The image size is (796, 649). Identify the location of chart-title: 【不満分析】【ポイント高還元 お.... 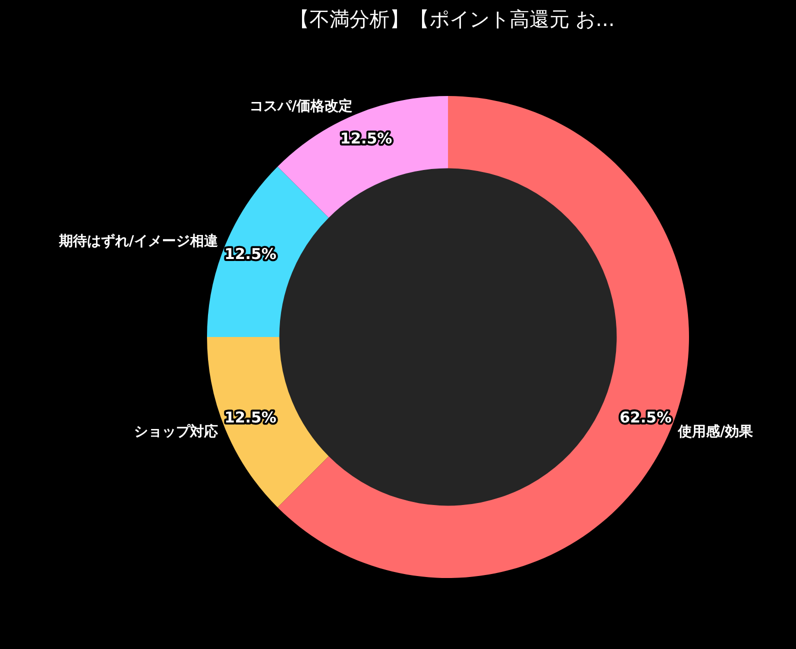
(452, 19).